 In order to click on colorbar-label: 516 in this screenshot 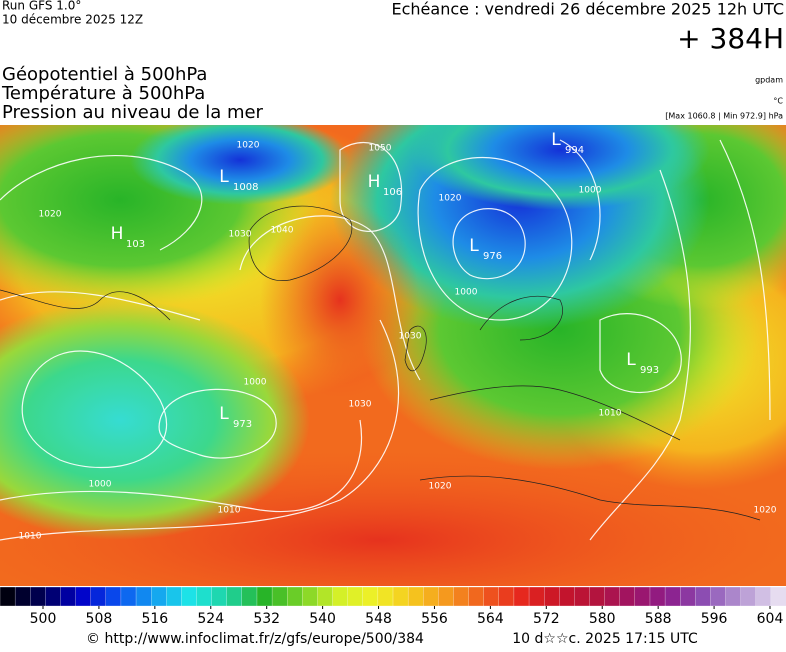, I will do `click(154, 619)`.